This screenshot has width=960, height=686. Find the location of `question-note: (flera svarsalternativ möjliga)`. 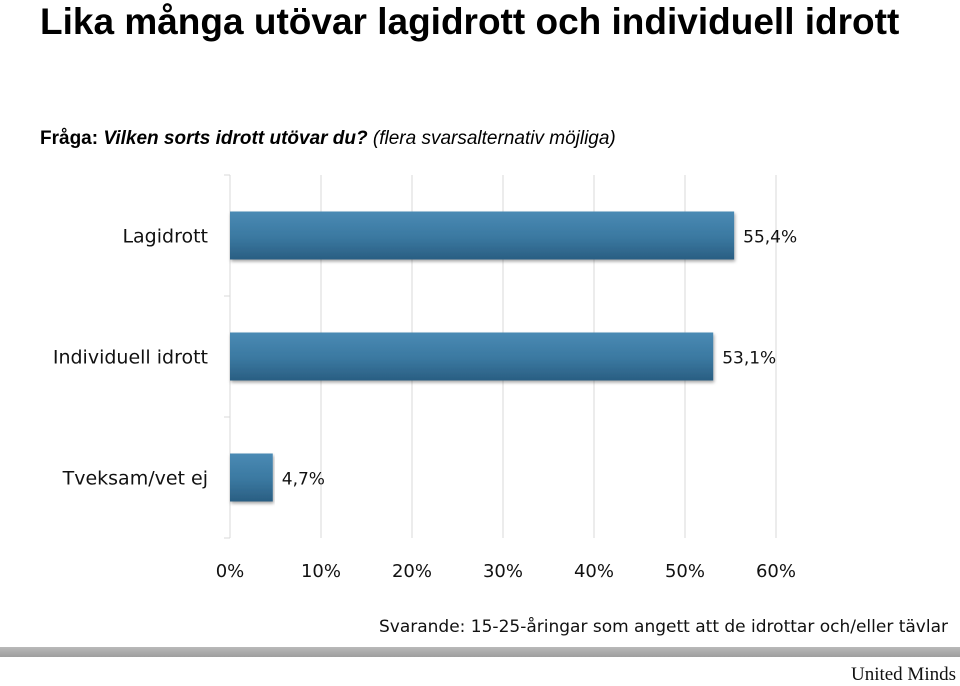

question-note: (flera svarsalternativ möjliga) is located at coordinates (494, 138).